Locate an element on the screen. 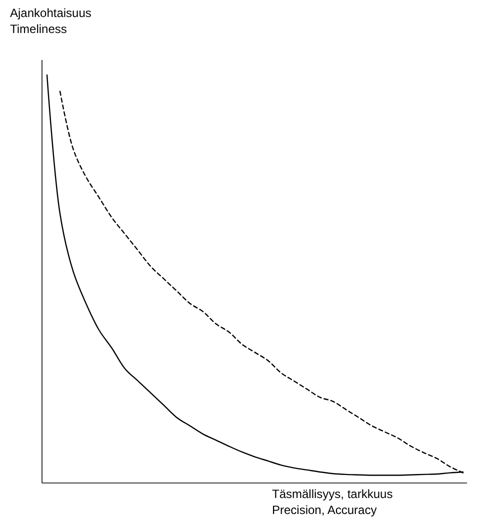  x-axis-title: Täsmällisyys, tarkkuus Precision, Accuracy is located at coordinates (332, 502).